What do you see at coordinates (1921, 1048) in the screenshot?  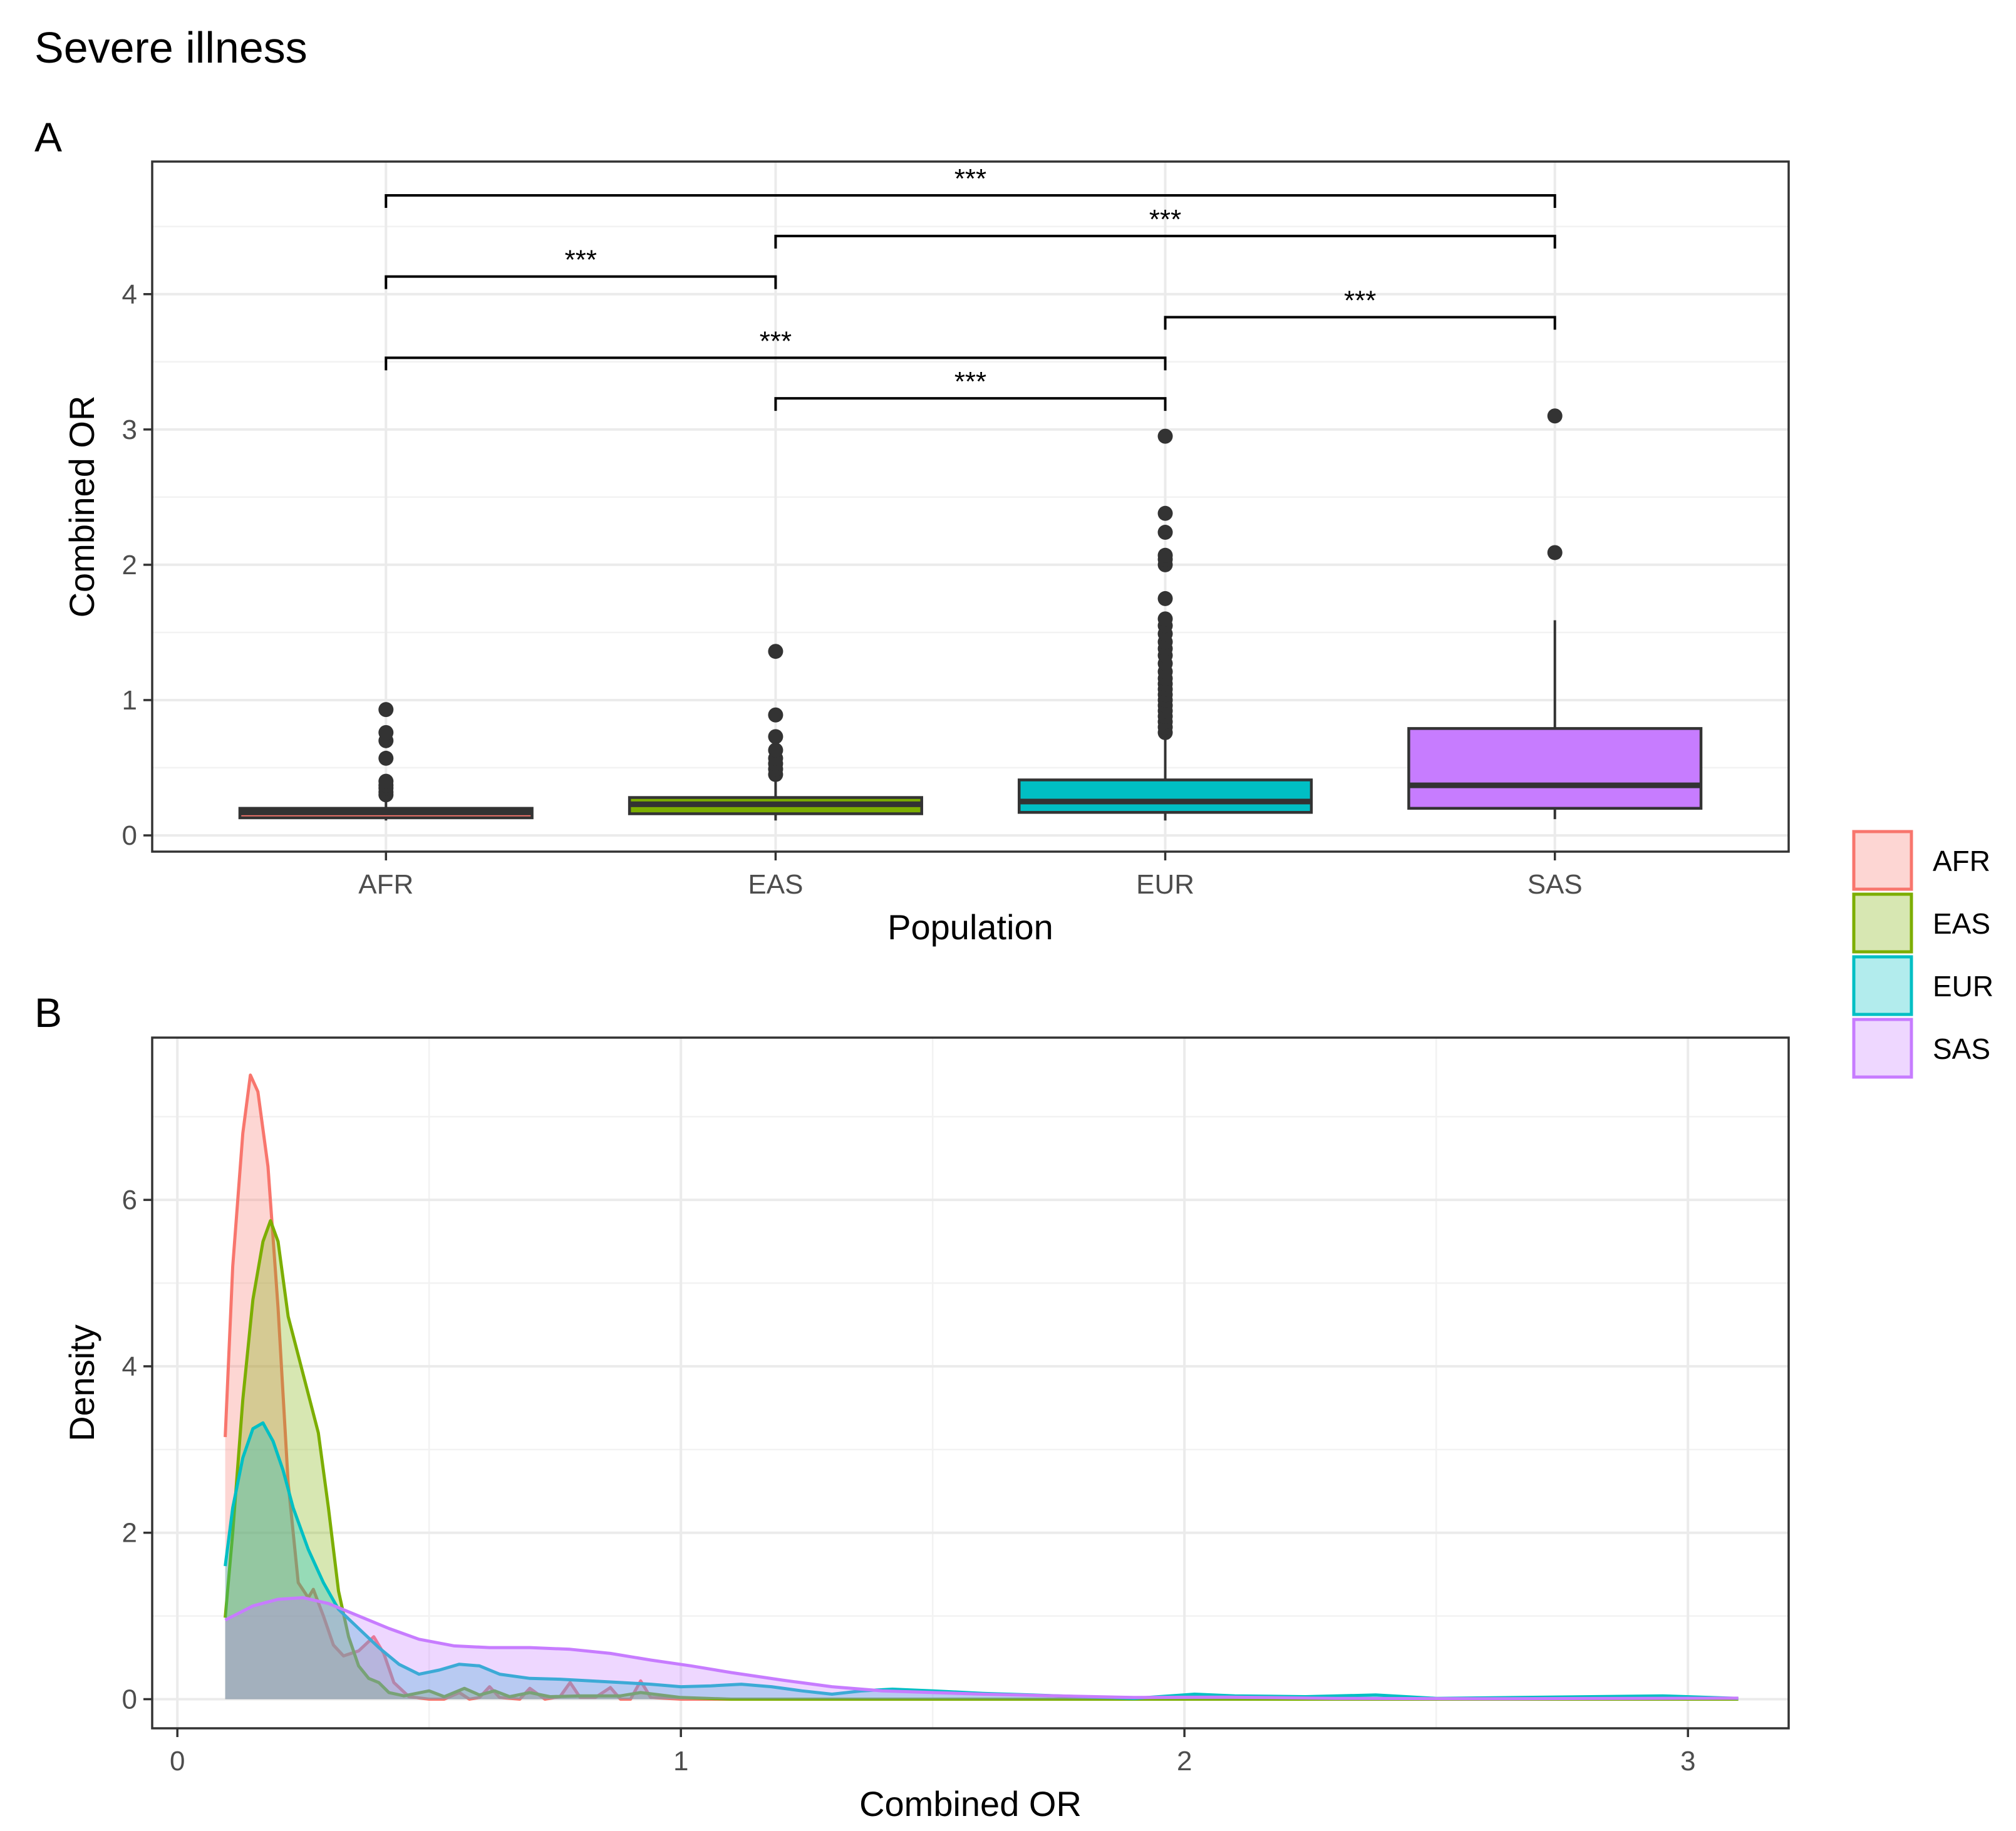 I see `legend-item-sas: SAS` at bounding box center [1921, 1048].